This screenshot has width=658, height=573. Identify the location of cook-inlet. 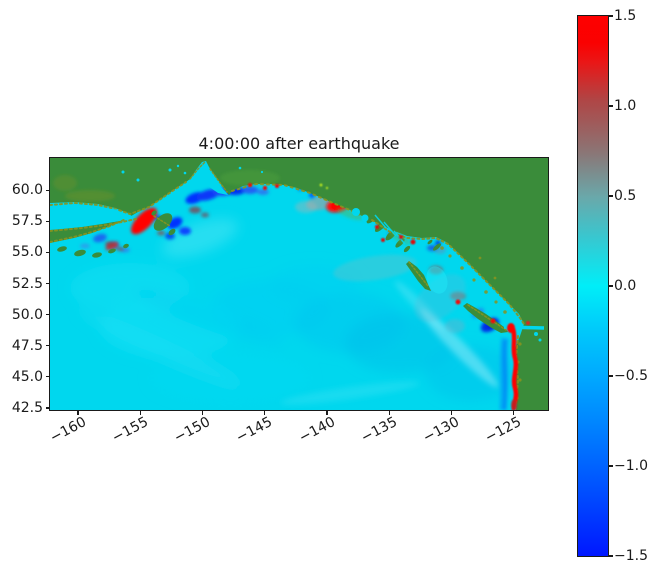
(209, 178).